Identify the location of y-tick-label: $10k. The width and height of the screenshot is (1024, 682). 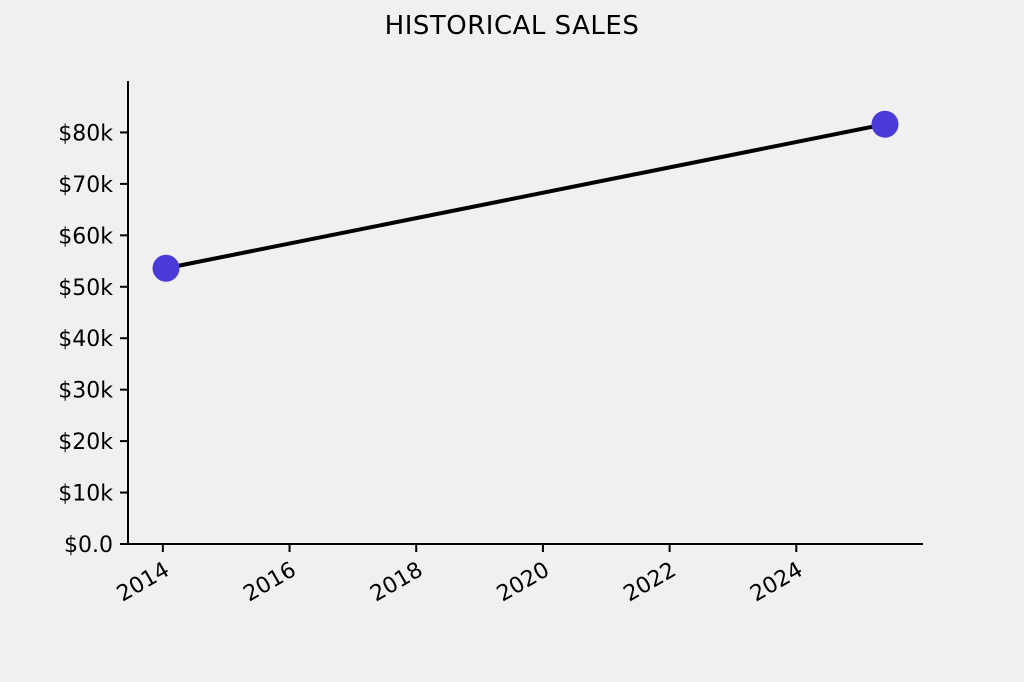
(85, 494).